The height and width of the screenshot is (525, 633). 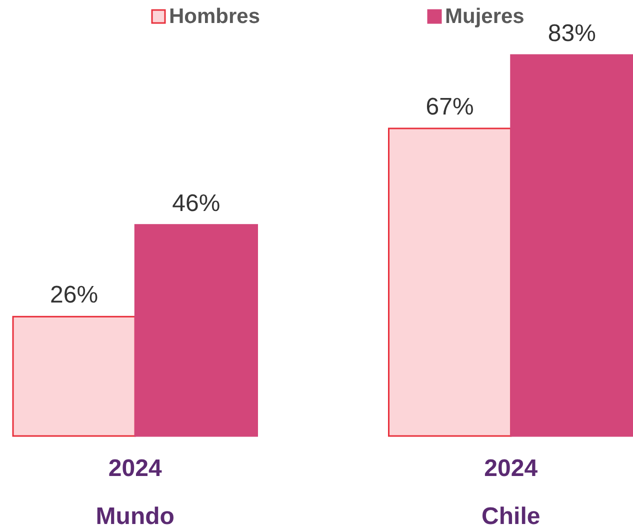 What do you see at coordinates (572, 33) in the screenshot?
I see `data-label: 83%` at bounding box center [572, 33].